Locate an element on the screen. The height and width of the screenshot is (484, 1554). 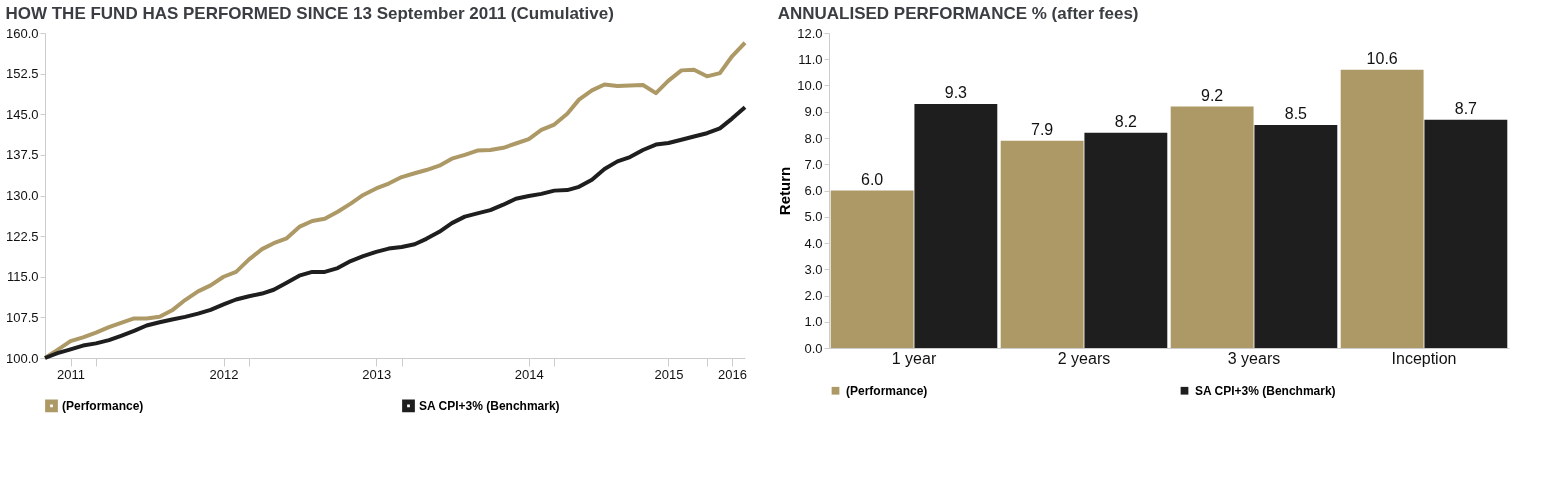
x-tick-label: 2015 is located at coordinates (669, 374).